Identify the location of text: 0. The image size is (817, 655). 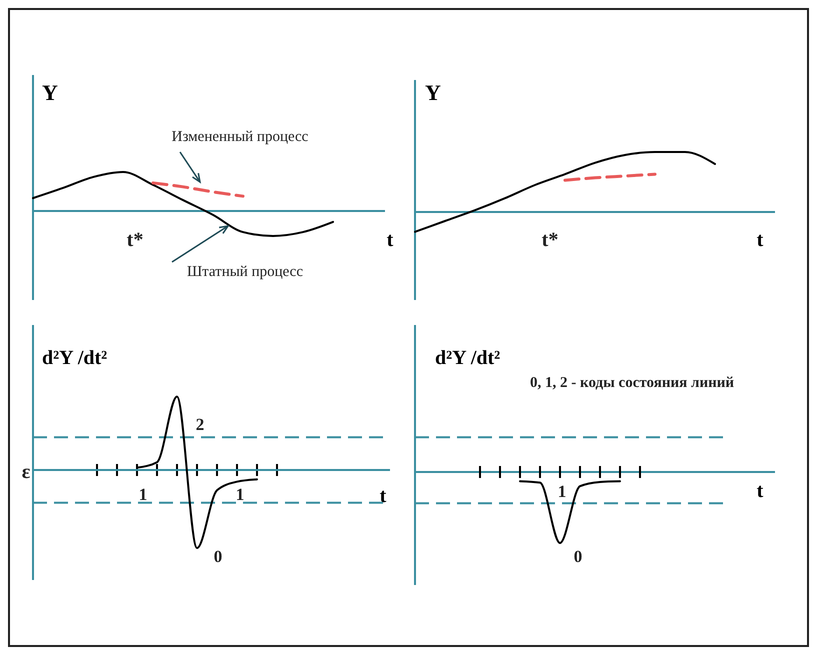
(578, 556).